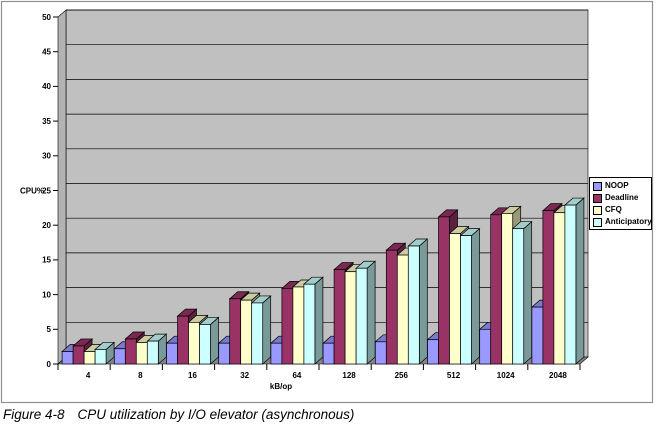 This screenshot has width=656, height=428. I want to click on x-tick-label: 64, so click(296, 375).